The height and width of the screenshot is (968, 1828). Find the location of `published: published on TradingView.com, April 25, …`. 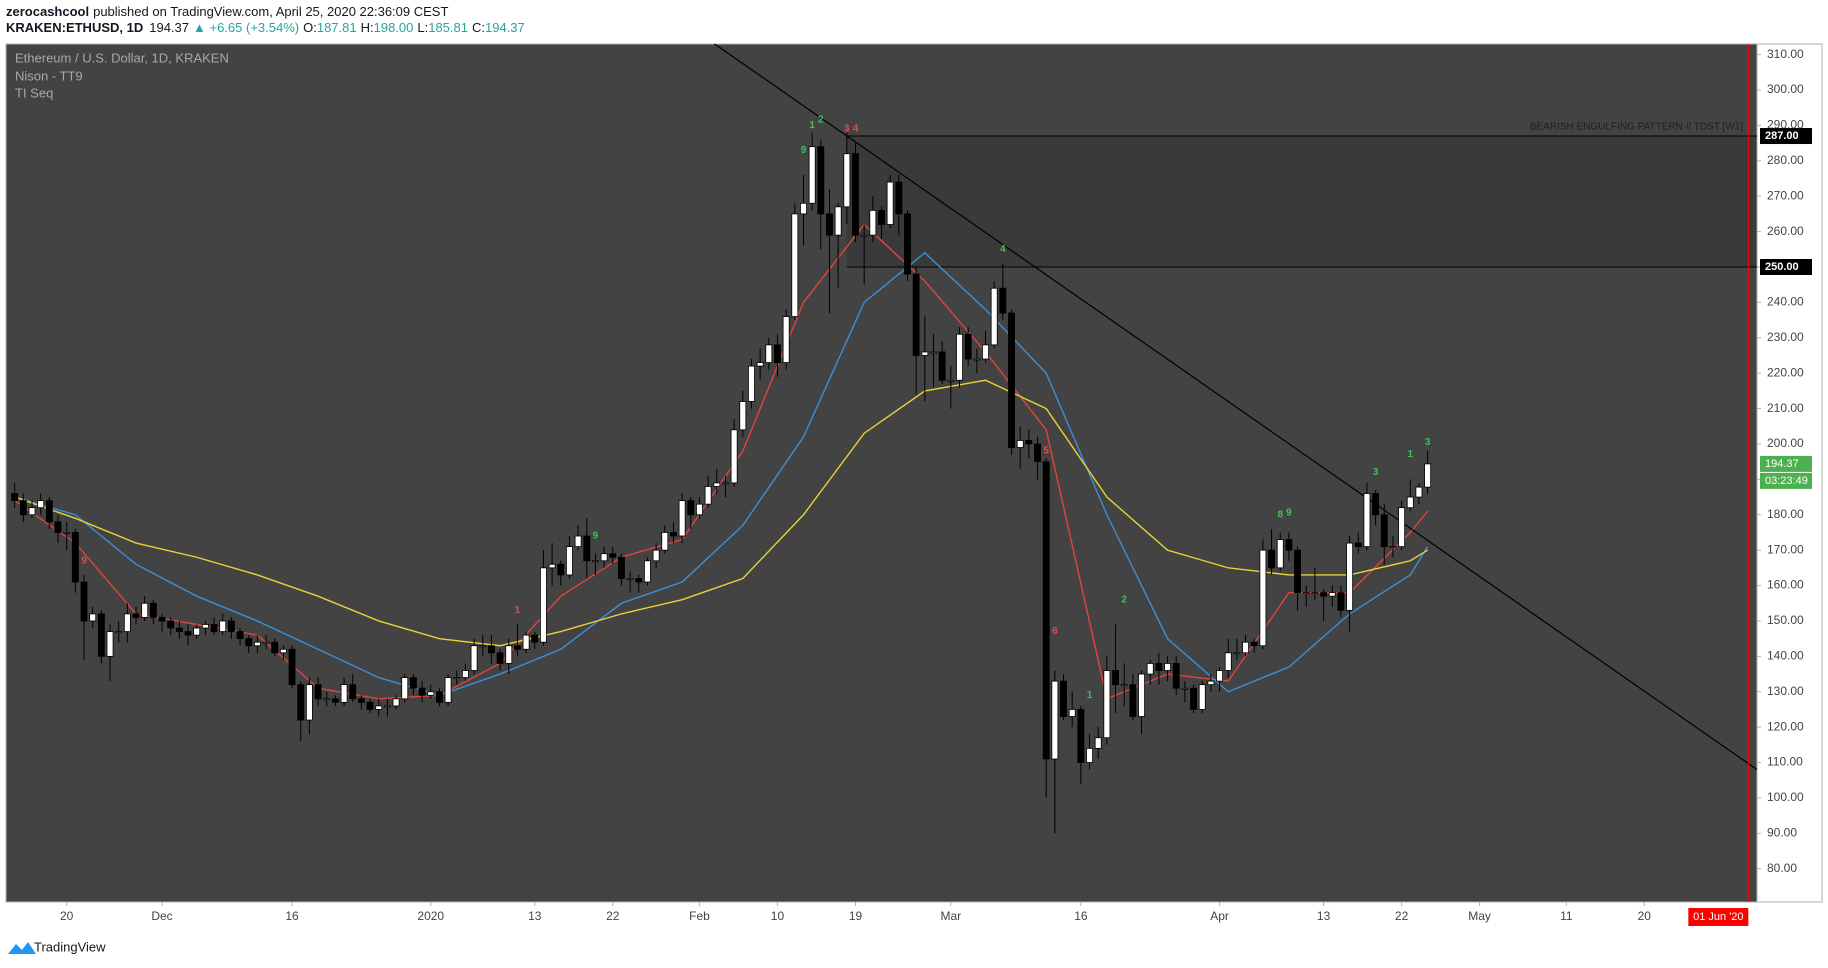

published: published on TradingView.com, April 25, … is located at coordinates (270, 11).